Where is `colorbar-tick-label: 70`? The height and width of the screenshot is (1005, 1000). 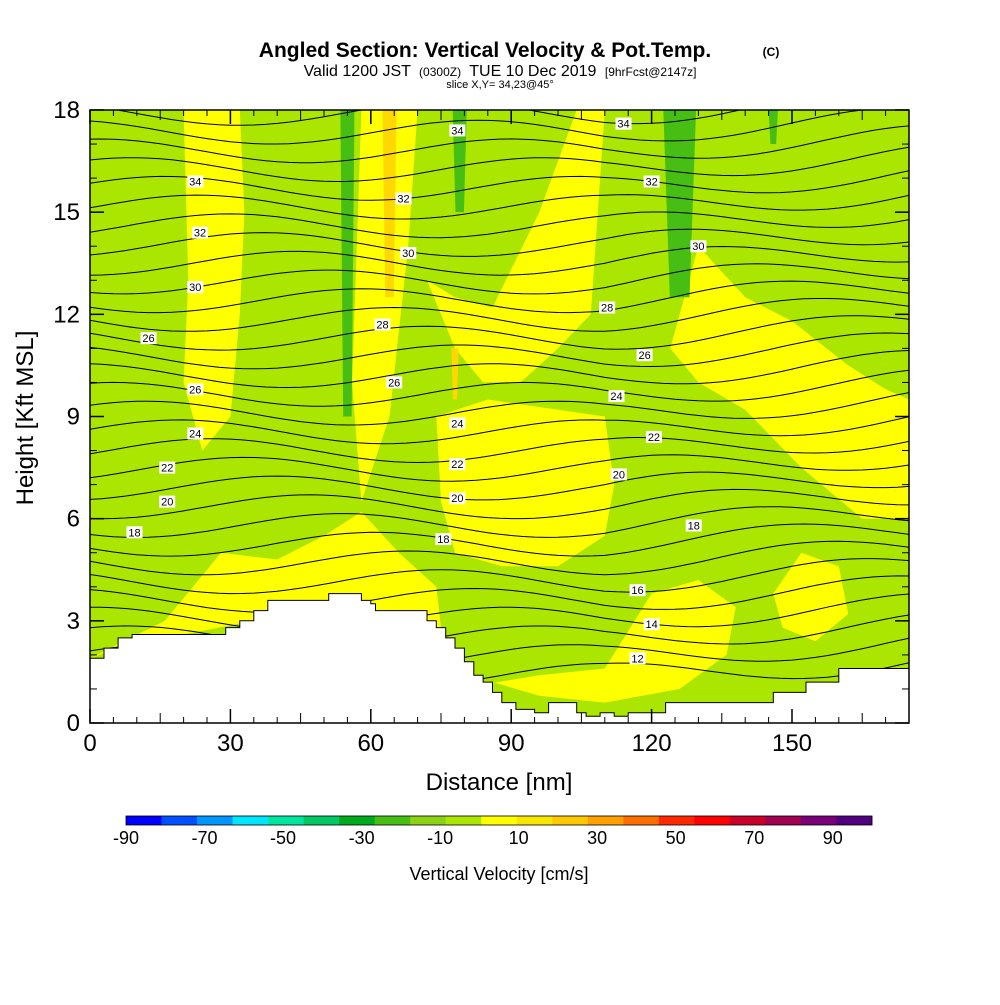
colorbar-tick-label: 70 is located at coordinates (754, 838).